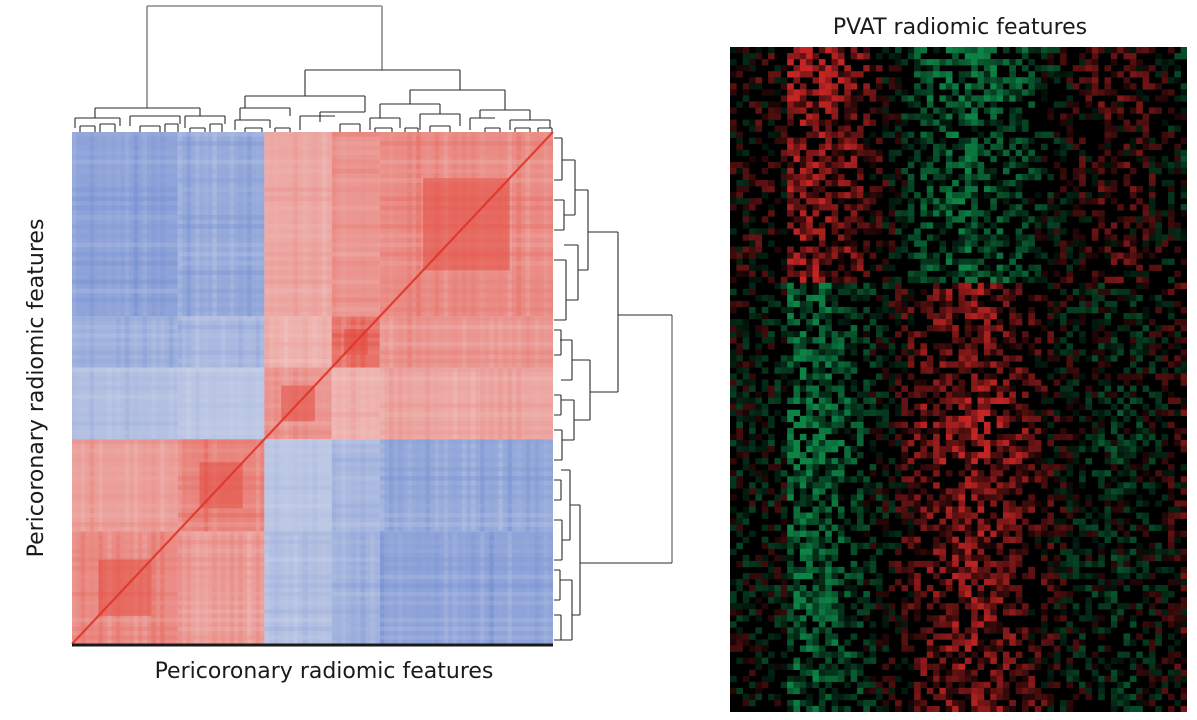 The width and height of the screenshot is (1197, 720). What do you see at coordinates (221, 342) in the screenshot?
I see `correlation-block` at bounding box center [221, 342].